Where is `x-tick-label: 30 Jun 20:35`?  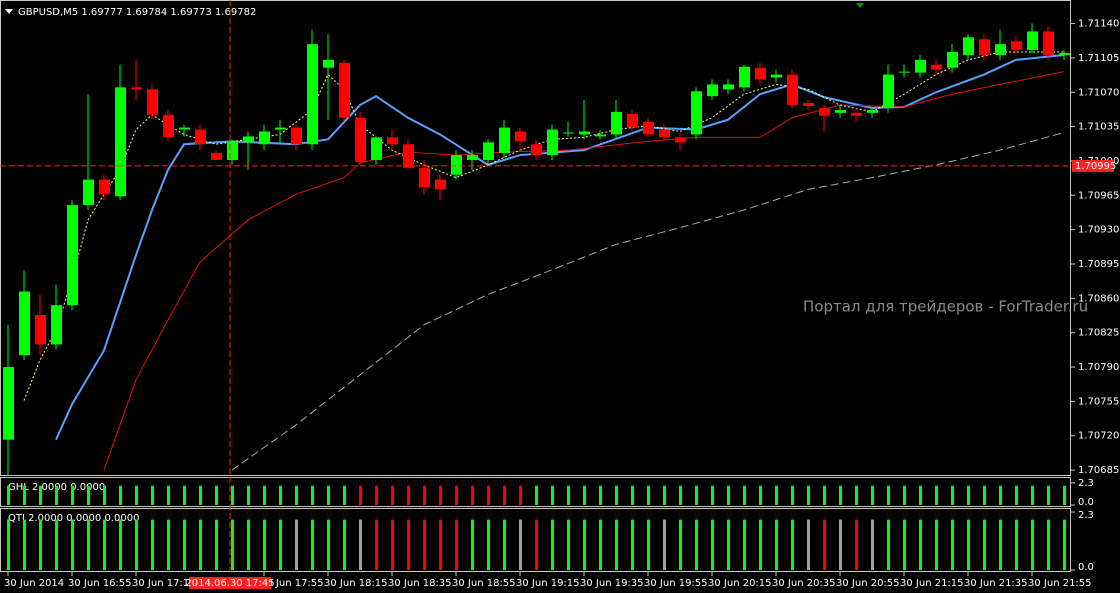
x-tick-label: 30 Jun 20:35 is located at coordinates (804, 583).